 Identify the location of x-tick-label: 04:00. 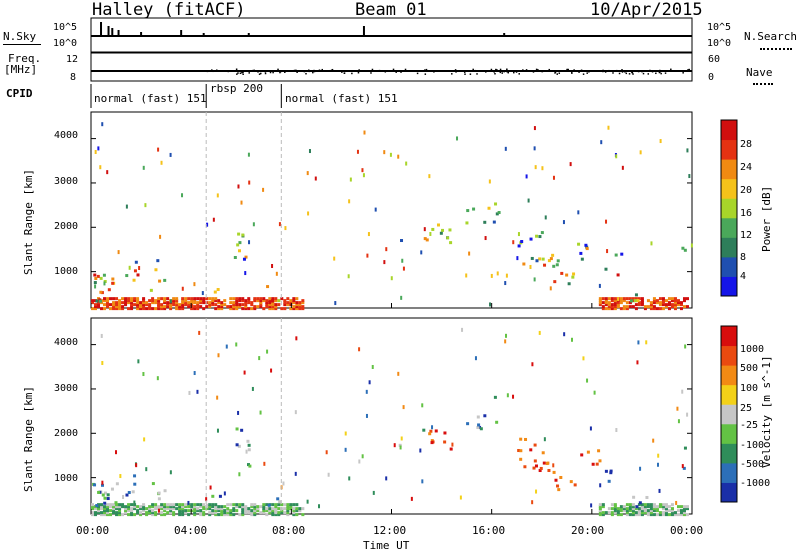
(191, 530).